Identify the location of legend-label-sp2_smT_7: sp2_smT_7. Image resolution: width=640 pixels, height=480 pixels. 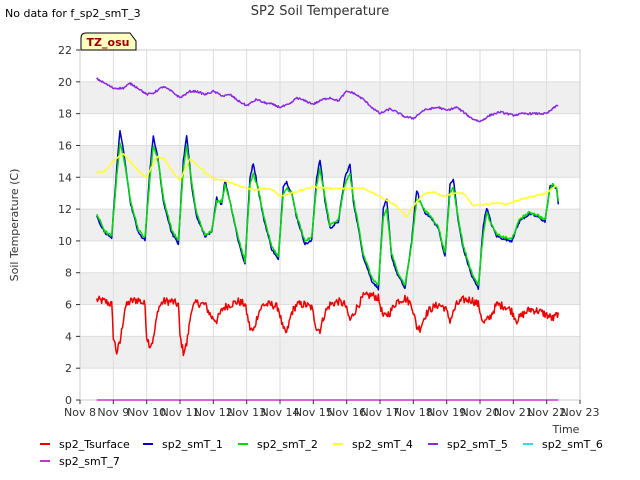
(89, 461).